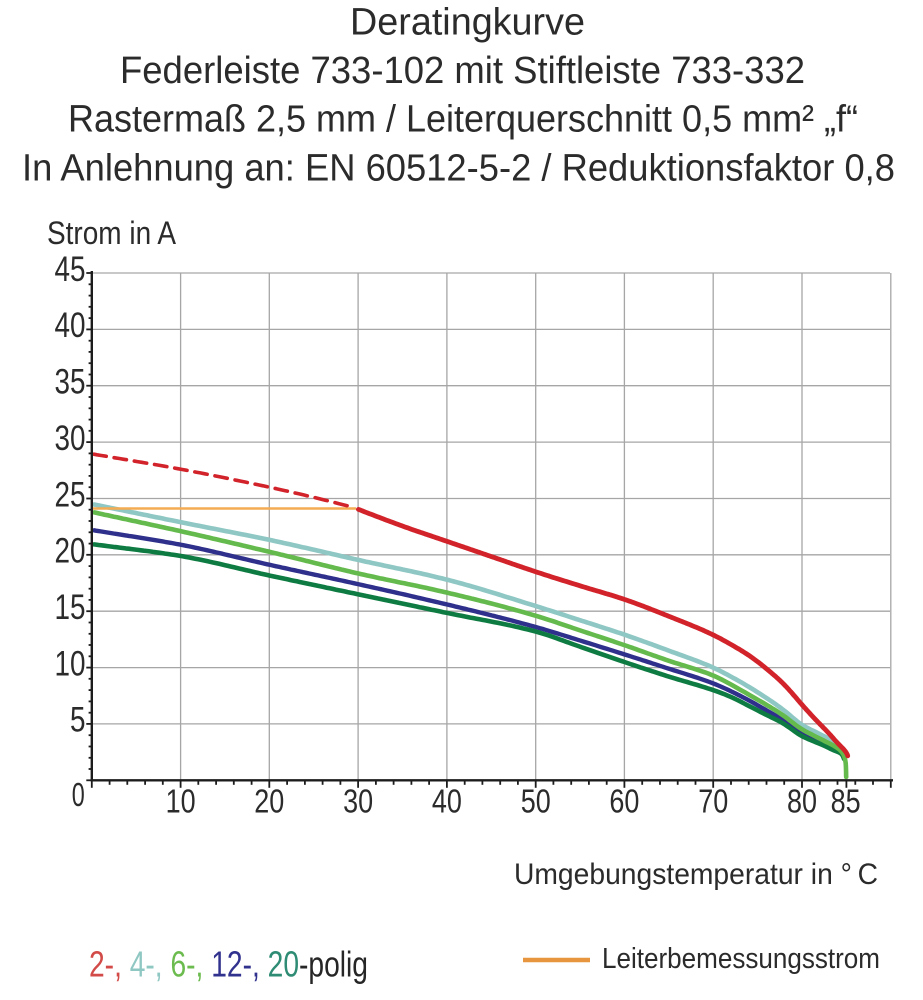  I want to click on svg-text: 15, so click(70, 607).